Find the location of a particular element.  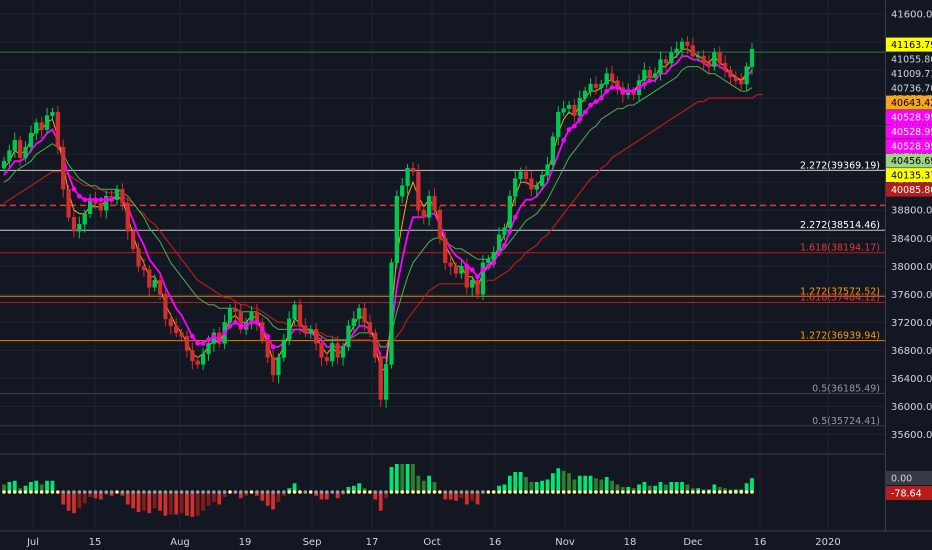

price-tick-label: 37600.00 is located at coordinates (911, 295).